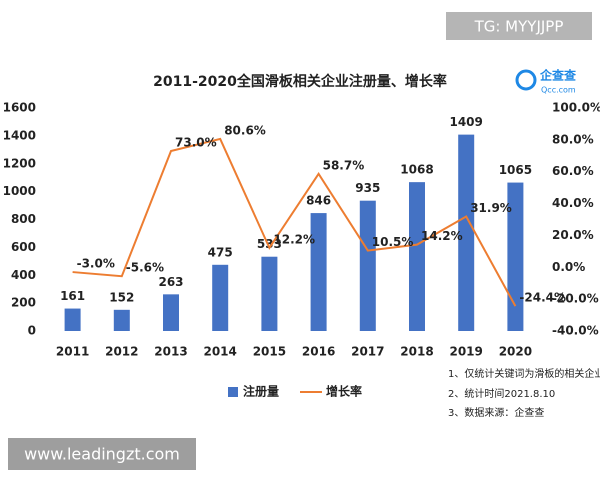  I want to click on y-tick-label: 1000, so click(19, 191).